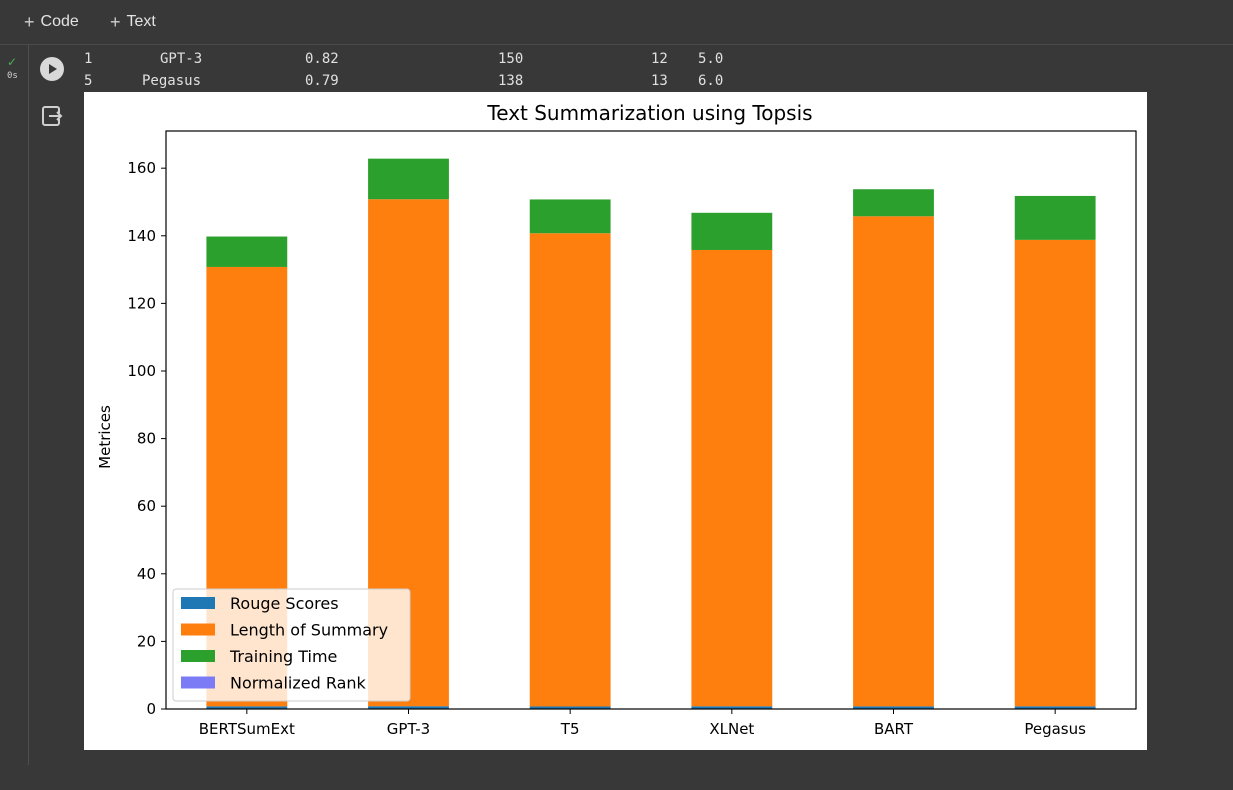  I want to click on y-tick-label: 140, so click(141, 236).